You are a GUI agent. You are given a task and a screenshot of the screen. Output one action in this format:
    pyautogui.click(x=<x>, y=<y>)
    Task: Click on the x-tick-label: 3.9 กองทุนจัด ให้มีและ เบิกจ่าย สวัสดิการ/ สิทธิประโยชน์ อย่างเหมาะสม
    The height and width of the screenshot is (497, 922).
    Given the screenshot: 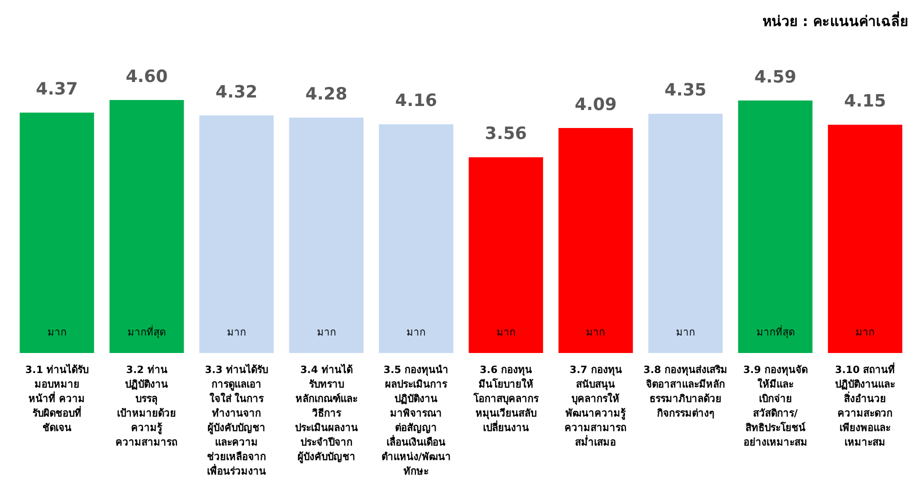 What is the action you would take?
    pyautogui.click(x=775, y=406)
    